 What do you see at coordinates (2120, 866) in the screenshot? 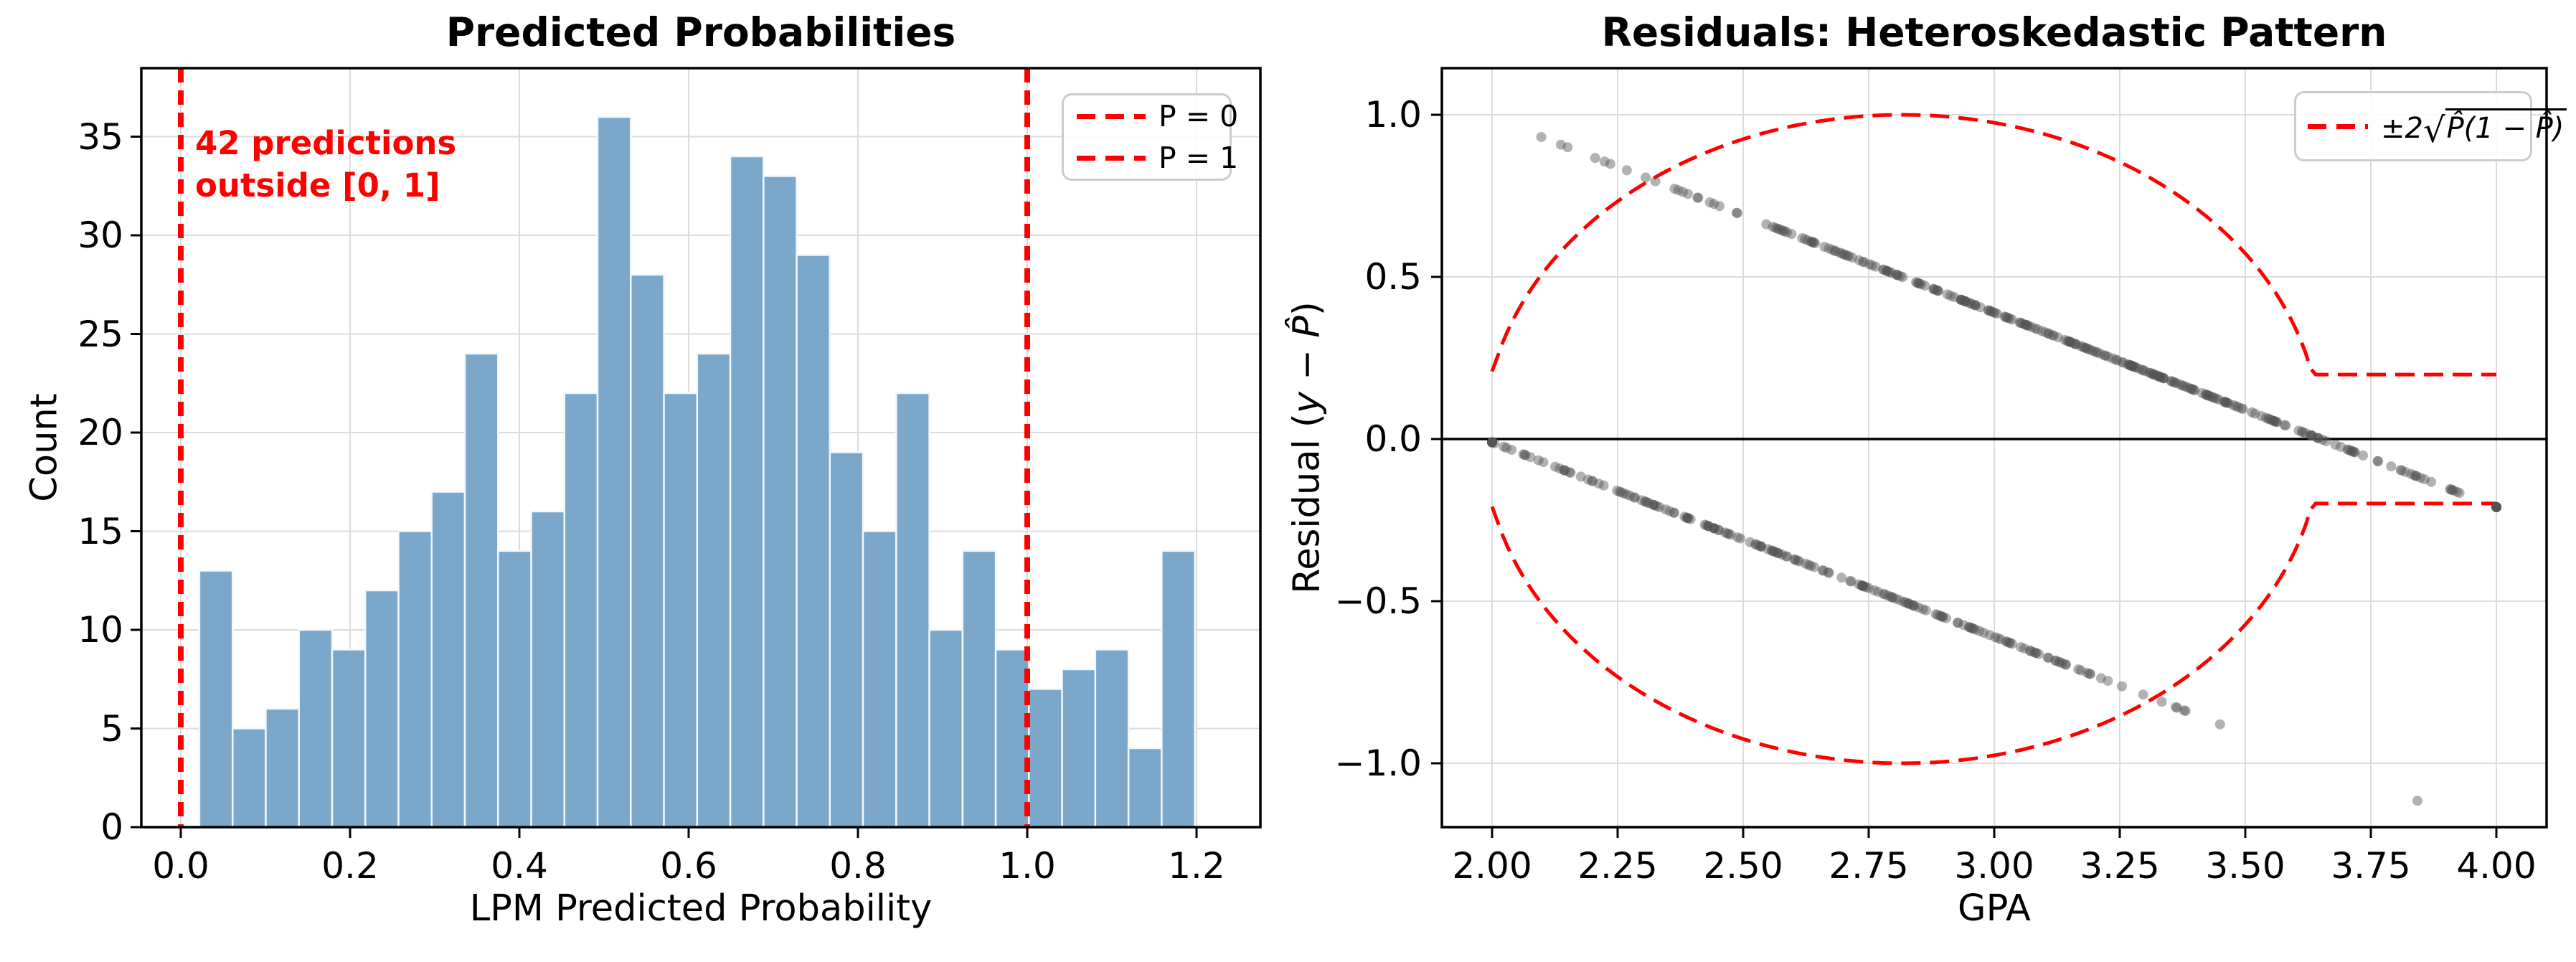
I see `x-tick-label: 3.25` at bounding box center [2120, 866].